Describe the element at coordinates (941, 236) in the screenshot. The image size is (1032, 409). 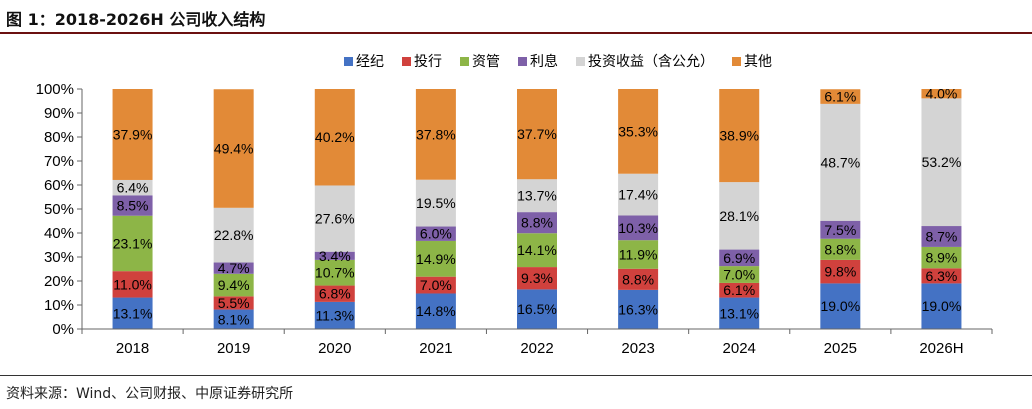
I see `data-label: 8.7%` at that location.